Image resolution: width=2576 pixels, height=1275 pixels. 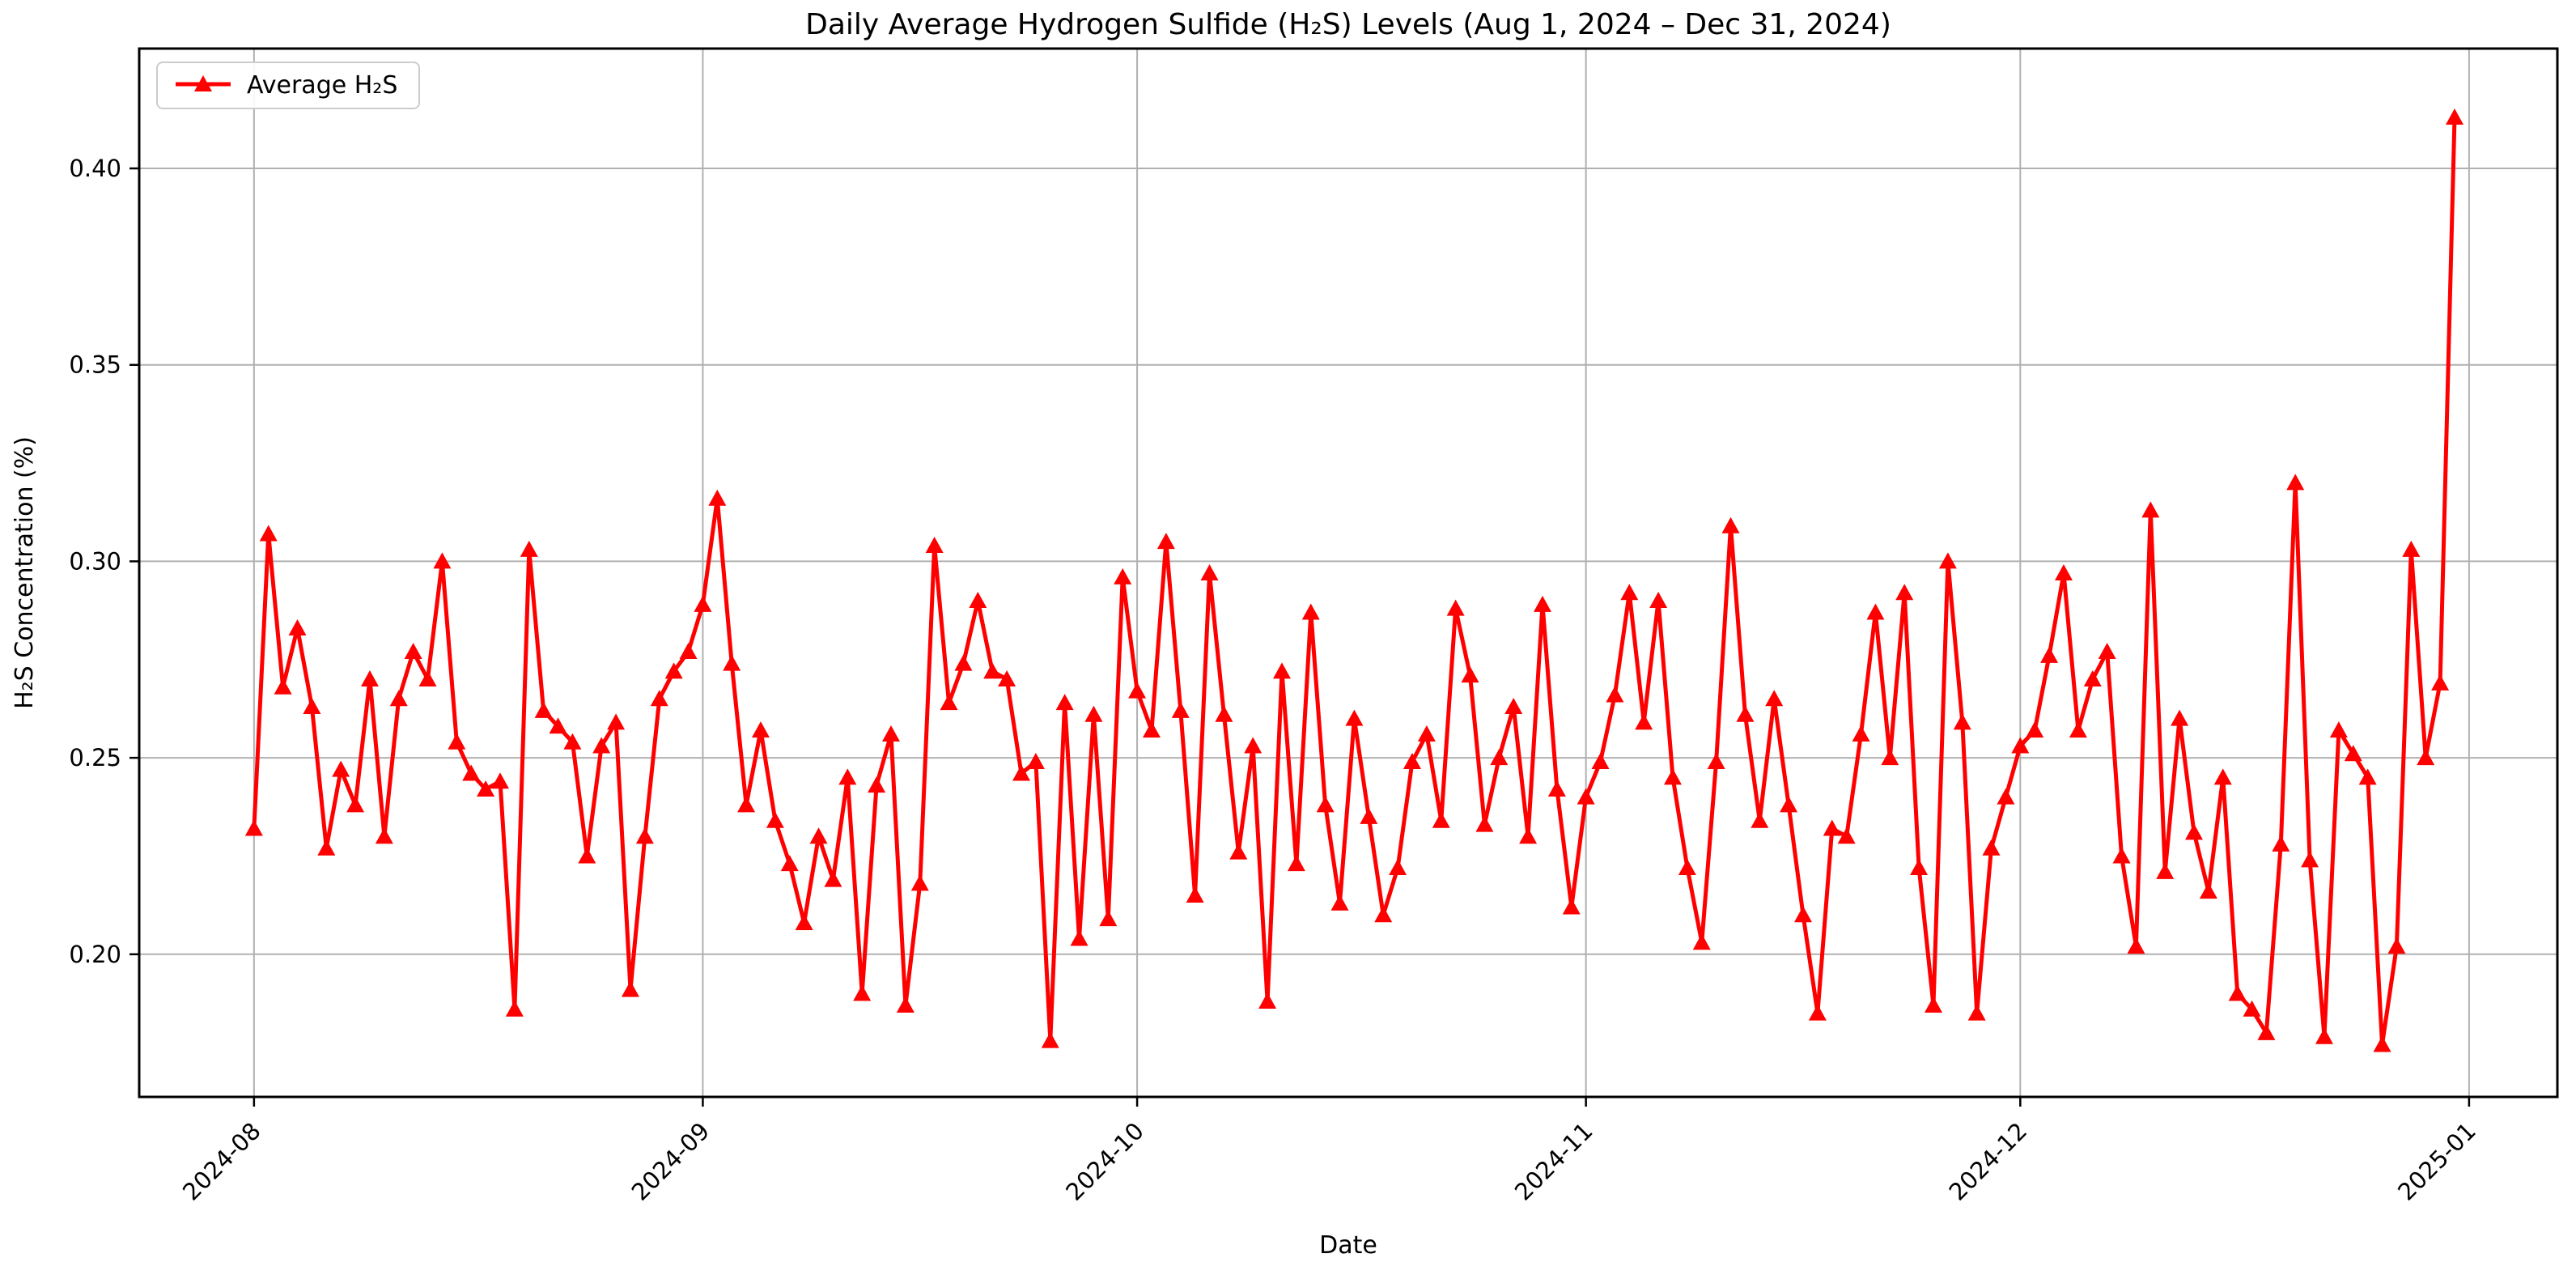 What do you see at coordinates (670, 1161) in the screenshot?
I see `x-tick-label: 2024-09` at bounding box center [670, 1161].